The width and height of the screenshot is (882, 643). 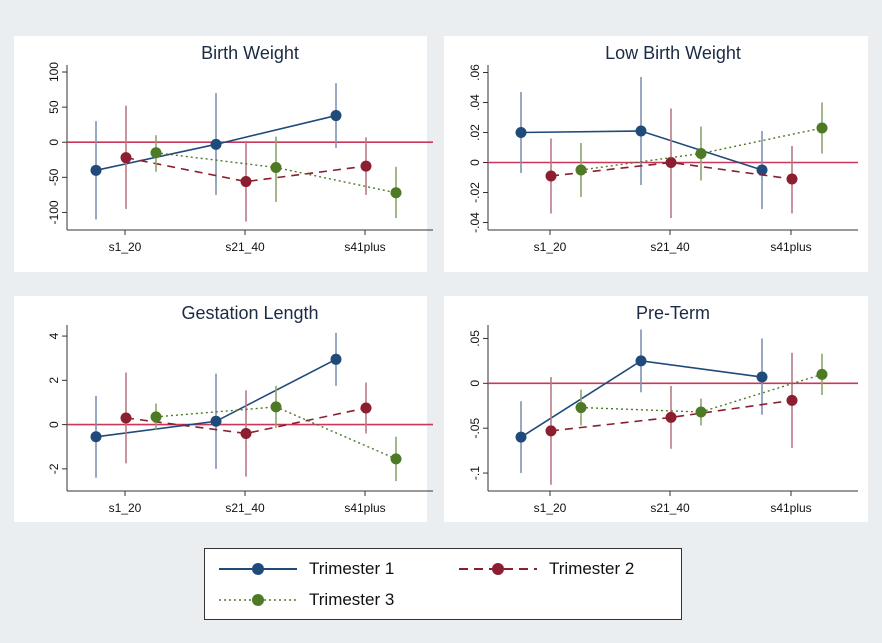 What do you see at coordinates (54, 212) in the screenshot?
I see `y-tick-label: -100` at bounding box center [54, 212].